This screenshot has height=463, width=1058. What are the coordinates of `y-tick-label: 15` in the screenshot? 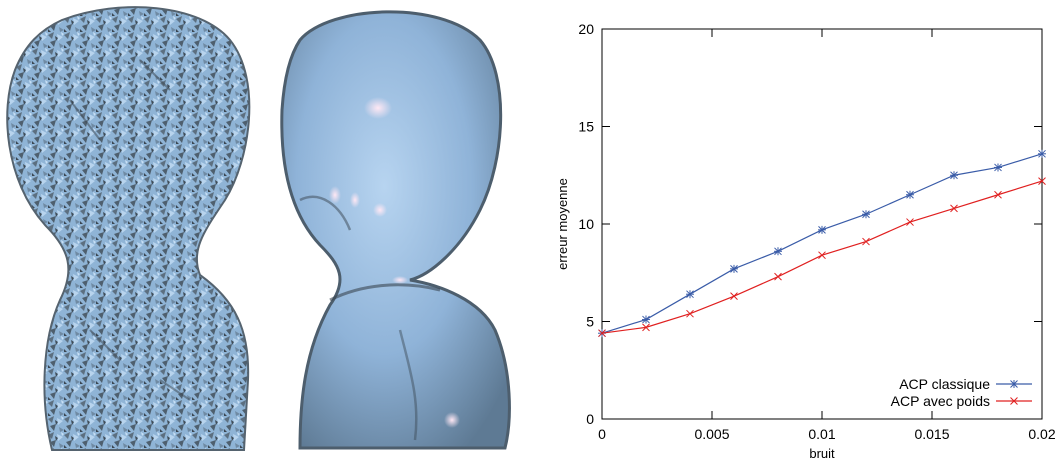 It's located at (586, 127).